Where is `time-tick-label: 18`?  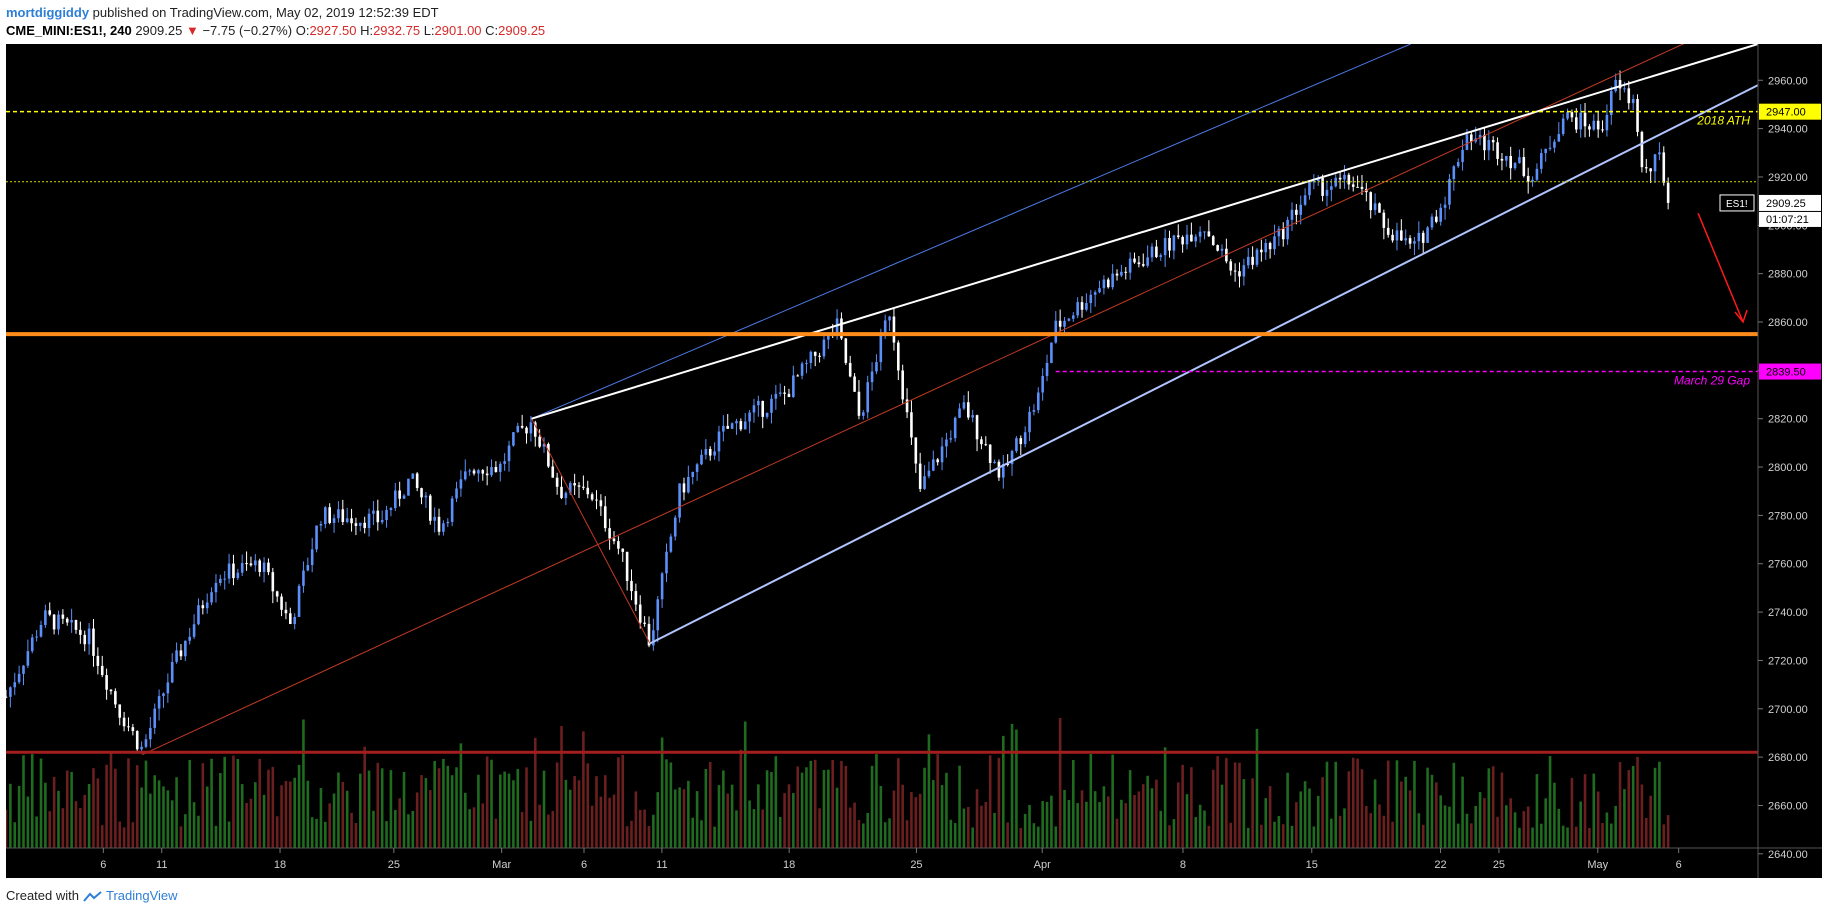 time-tick-label: 18 is located at coordinates (789, 865).